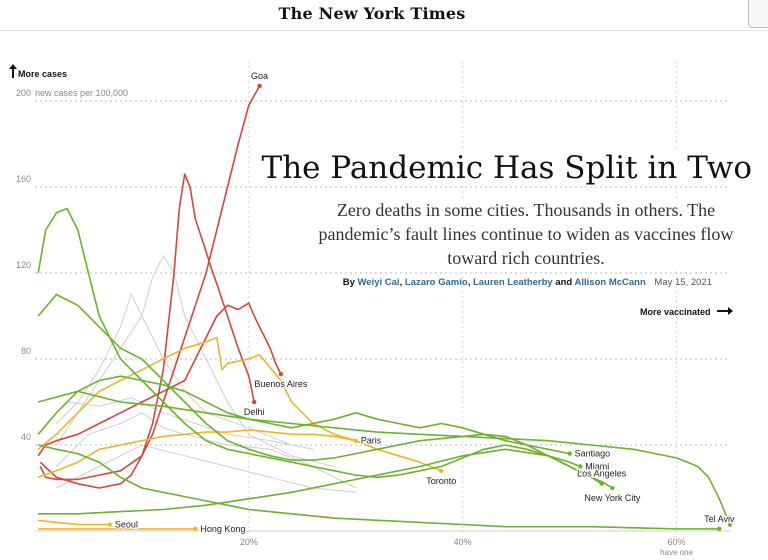 The width and height of the screenshot is (768, 560). What do you see at coordinates (463, 542) in the screenshot?
I see `x-tick-label: 40%` at bounding box center [463, 542].